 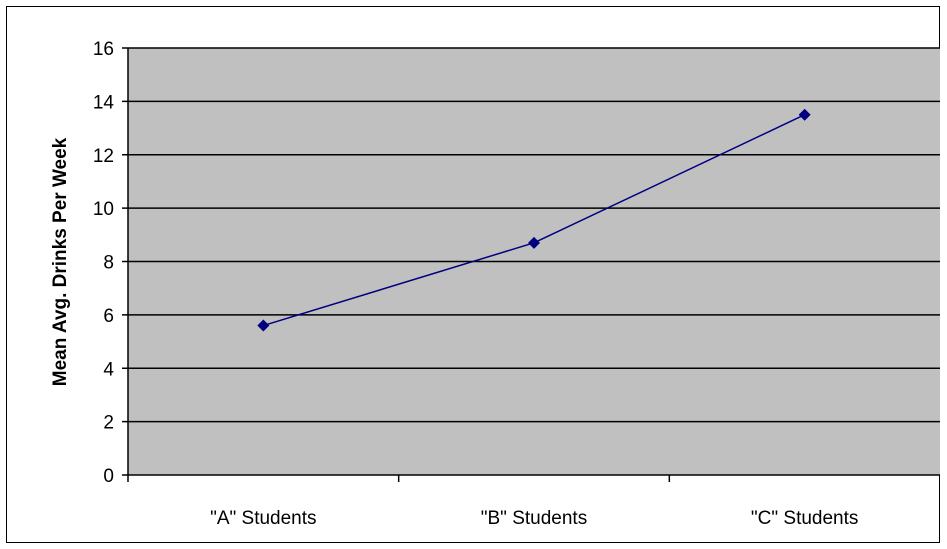 I want to click on y-tick-label: 0, so click(x=108, y=476).